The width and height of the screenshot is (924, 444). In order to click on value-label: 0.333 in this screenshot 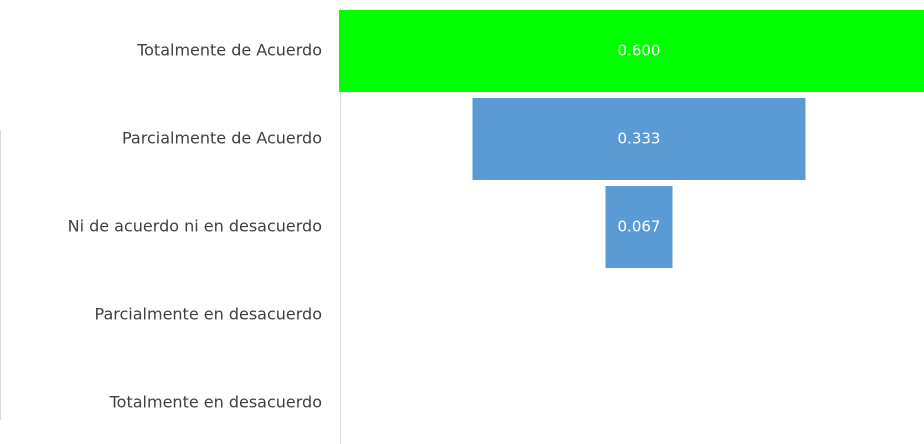, I will do `click(639, 139)`.